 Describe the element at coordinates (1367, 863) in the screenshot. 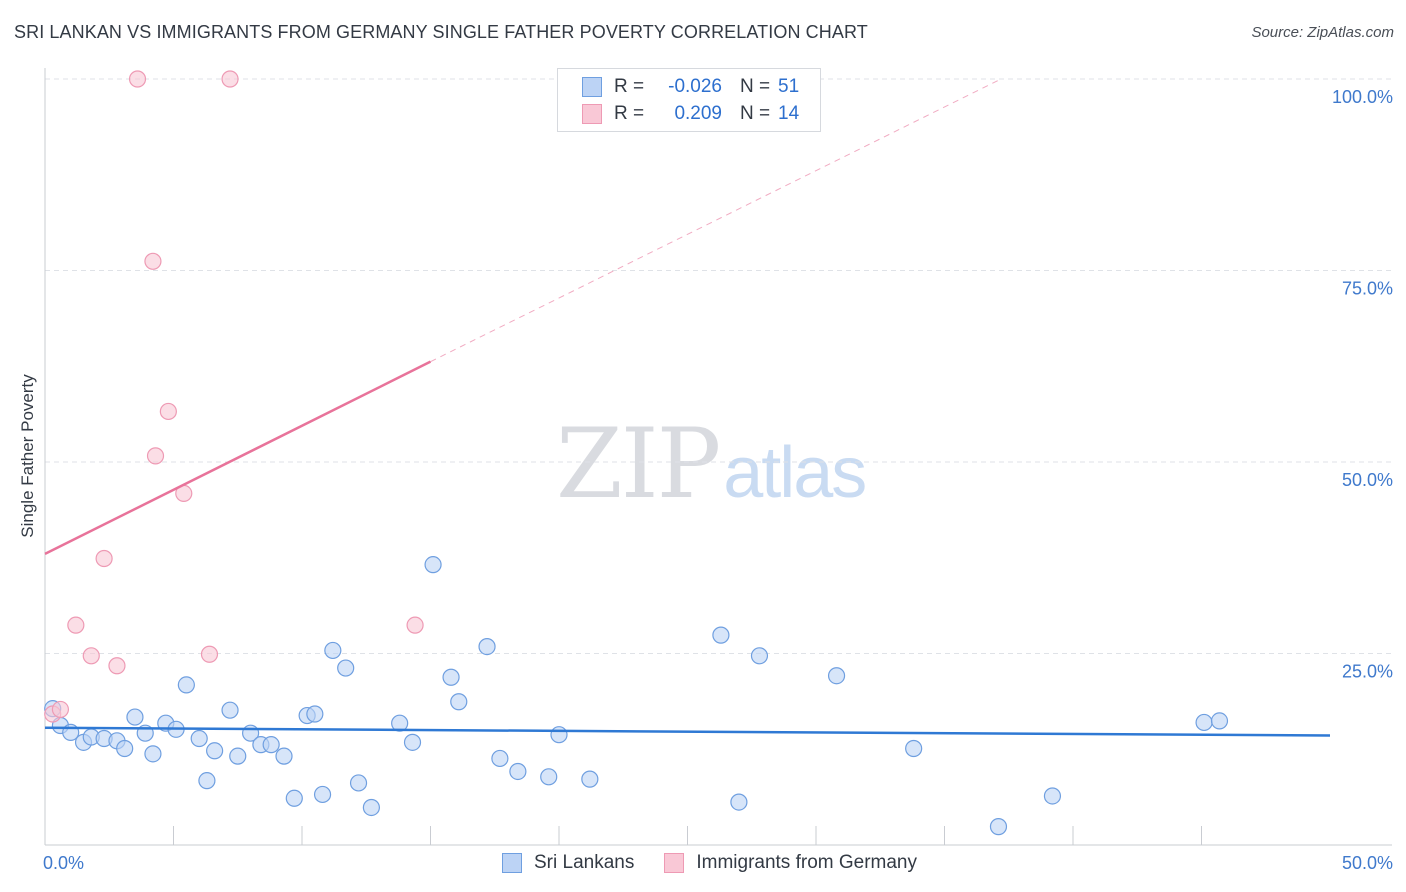

I see `x-tick-label: 50.0%` at that location.